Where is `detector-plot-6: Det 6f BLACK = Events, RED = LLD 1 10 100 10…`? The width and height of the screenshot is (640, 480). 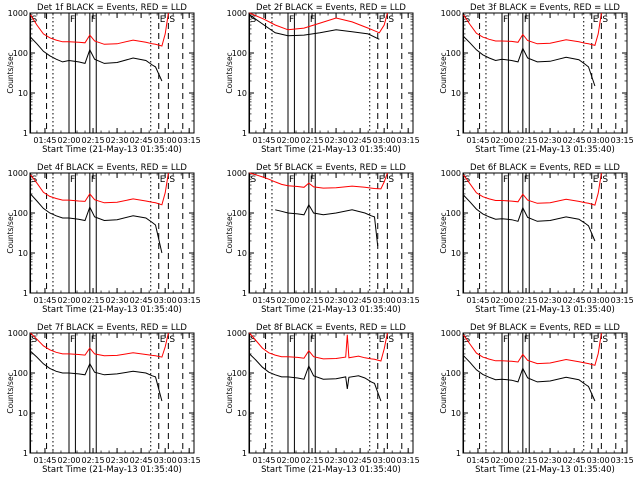
detector-plot-6: Det 6f BLACK = Events, RED = LLD 1 10 100 10… is located at coordinates (536, 239).